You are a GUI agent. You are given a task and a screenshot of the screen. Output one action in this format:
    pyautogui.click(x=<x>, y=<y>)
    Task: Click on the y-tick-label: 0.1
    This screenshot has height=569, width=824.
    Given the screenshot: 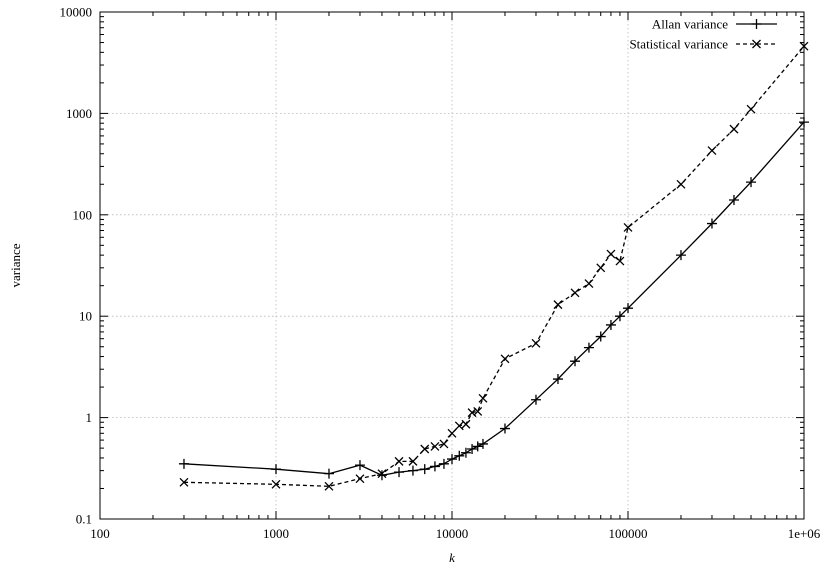 What is the action you would take?
    pyautogui.click(x=84, y=519)
    